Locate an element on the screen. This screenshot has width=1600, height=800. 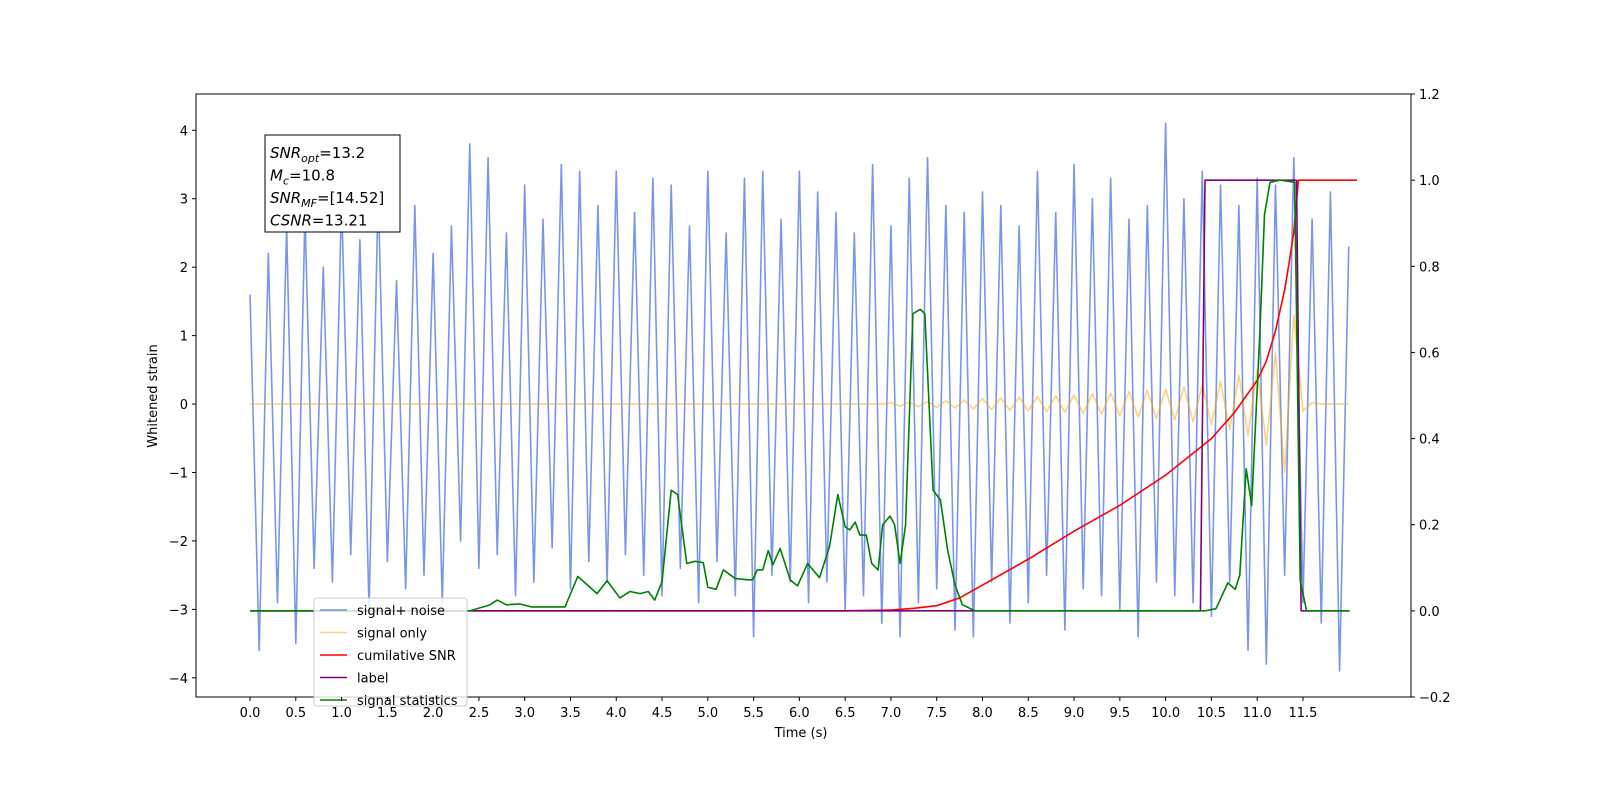
x-tick-label: 0.0 is located at coordinates (250, 713).